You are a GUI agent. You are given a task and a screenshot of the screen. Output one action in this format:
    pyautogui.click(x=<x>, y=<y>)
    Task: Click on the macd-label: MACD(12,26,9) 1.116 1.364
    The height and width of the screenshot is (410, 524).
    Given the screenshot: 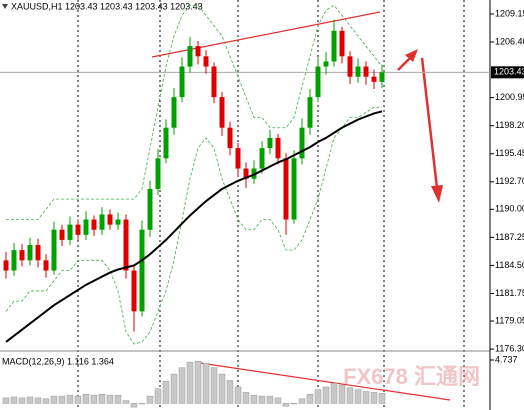 What is the action you would take?
    pyautogui.click(x=58, y=361)
    